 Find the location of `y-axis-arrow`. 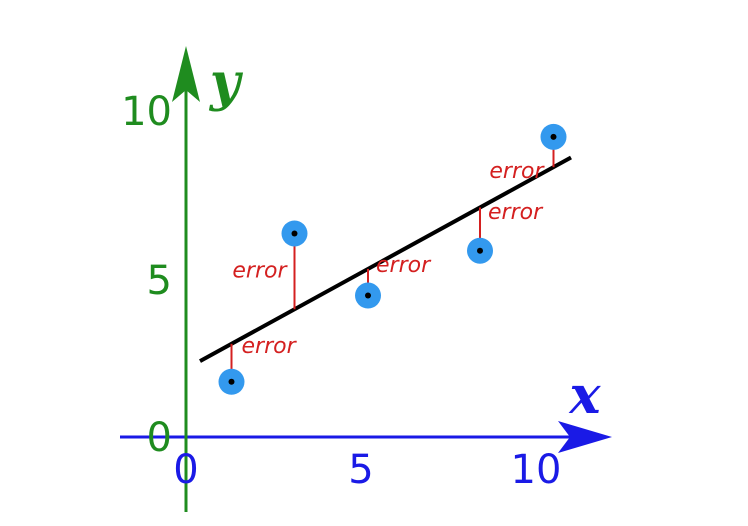

y-axis-arrow is located at coordinates (186, 74).